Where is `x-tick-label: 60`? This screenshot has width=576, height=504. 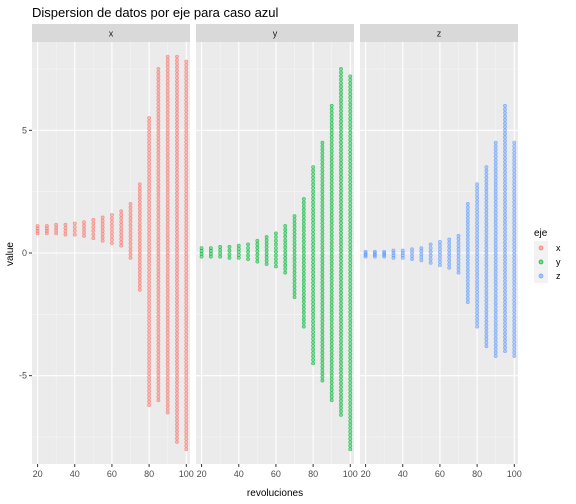
x-tick-label: 60 is located at coordinates (440, 474).